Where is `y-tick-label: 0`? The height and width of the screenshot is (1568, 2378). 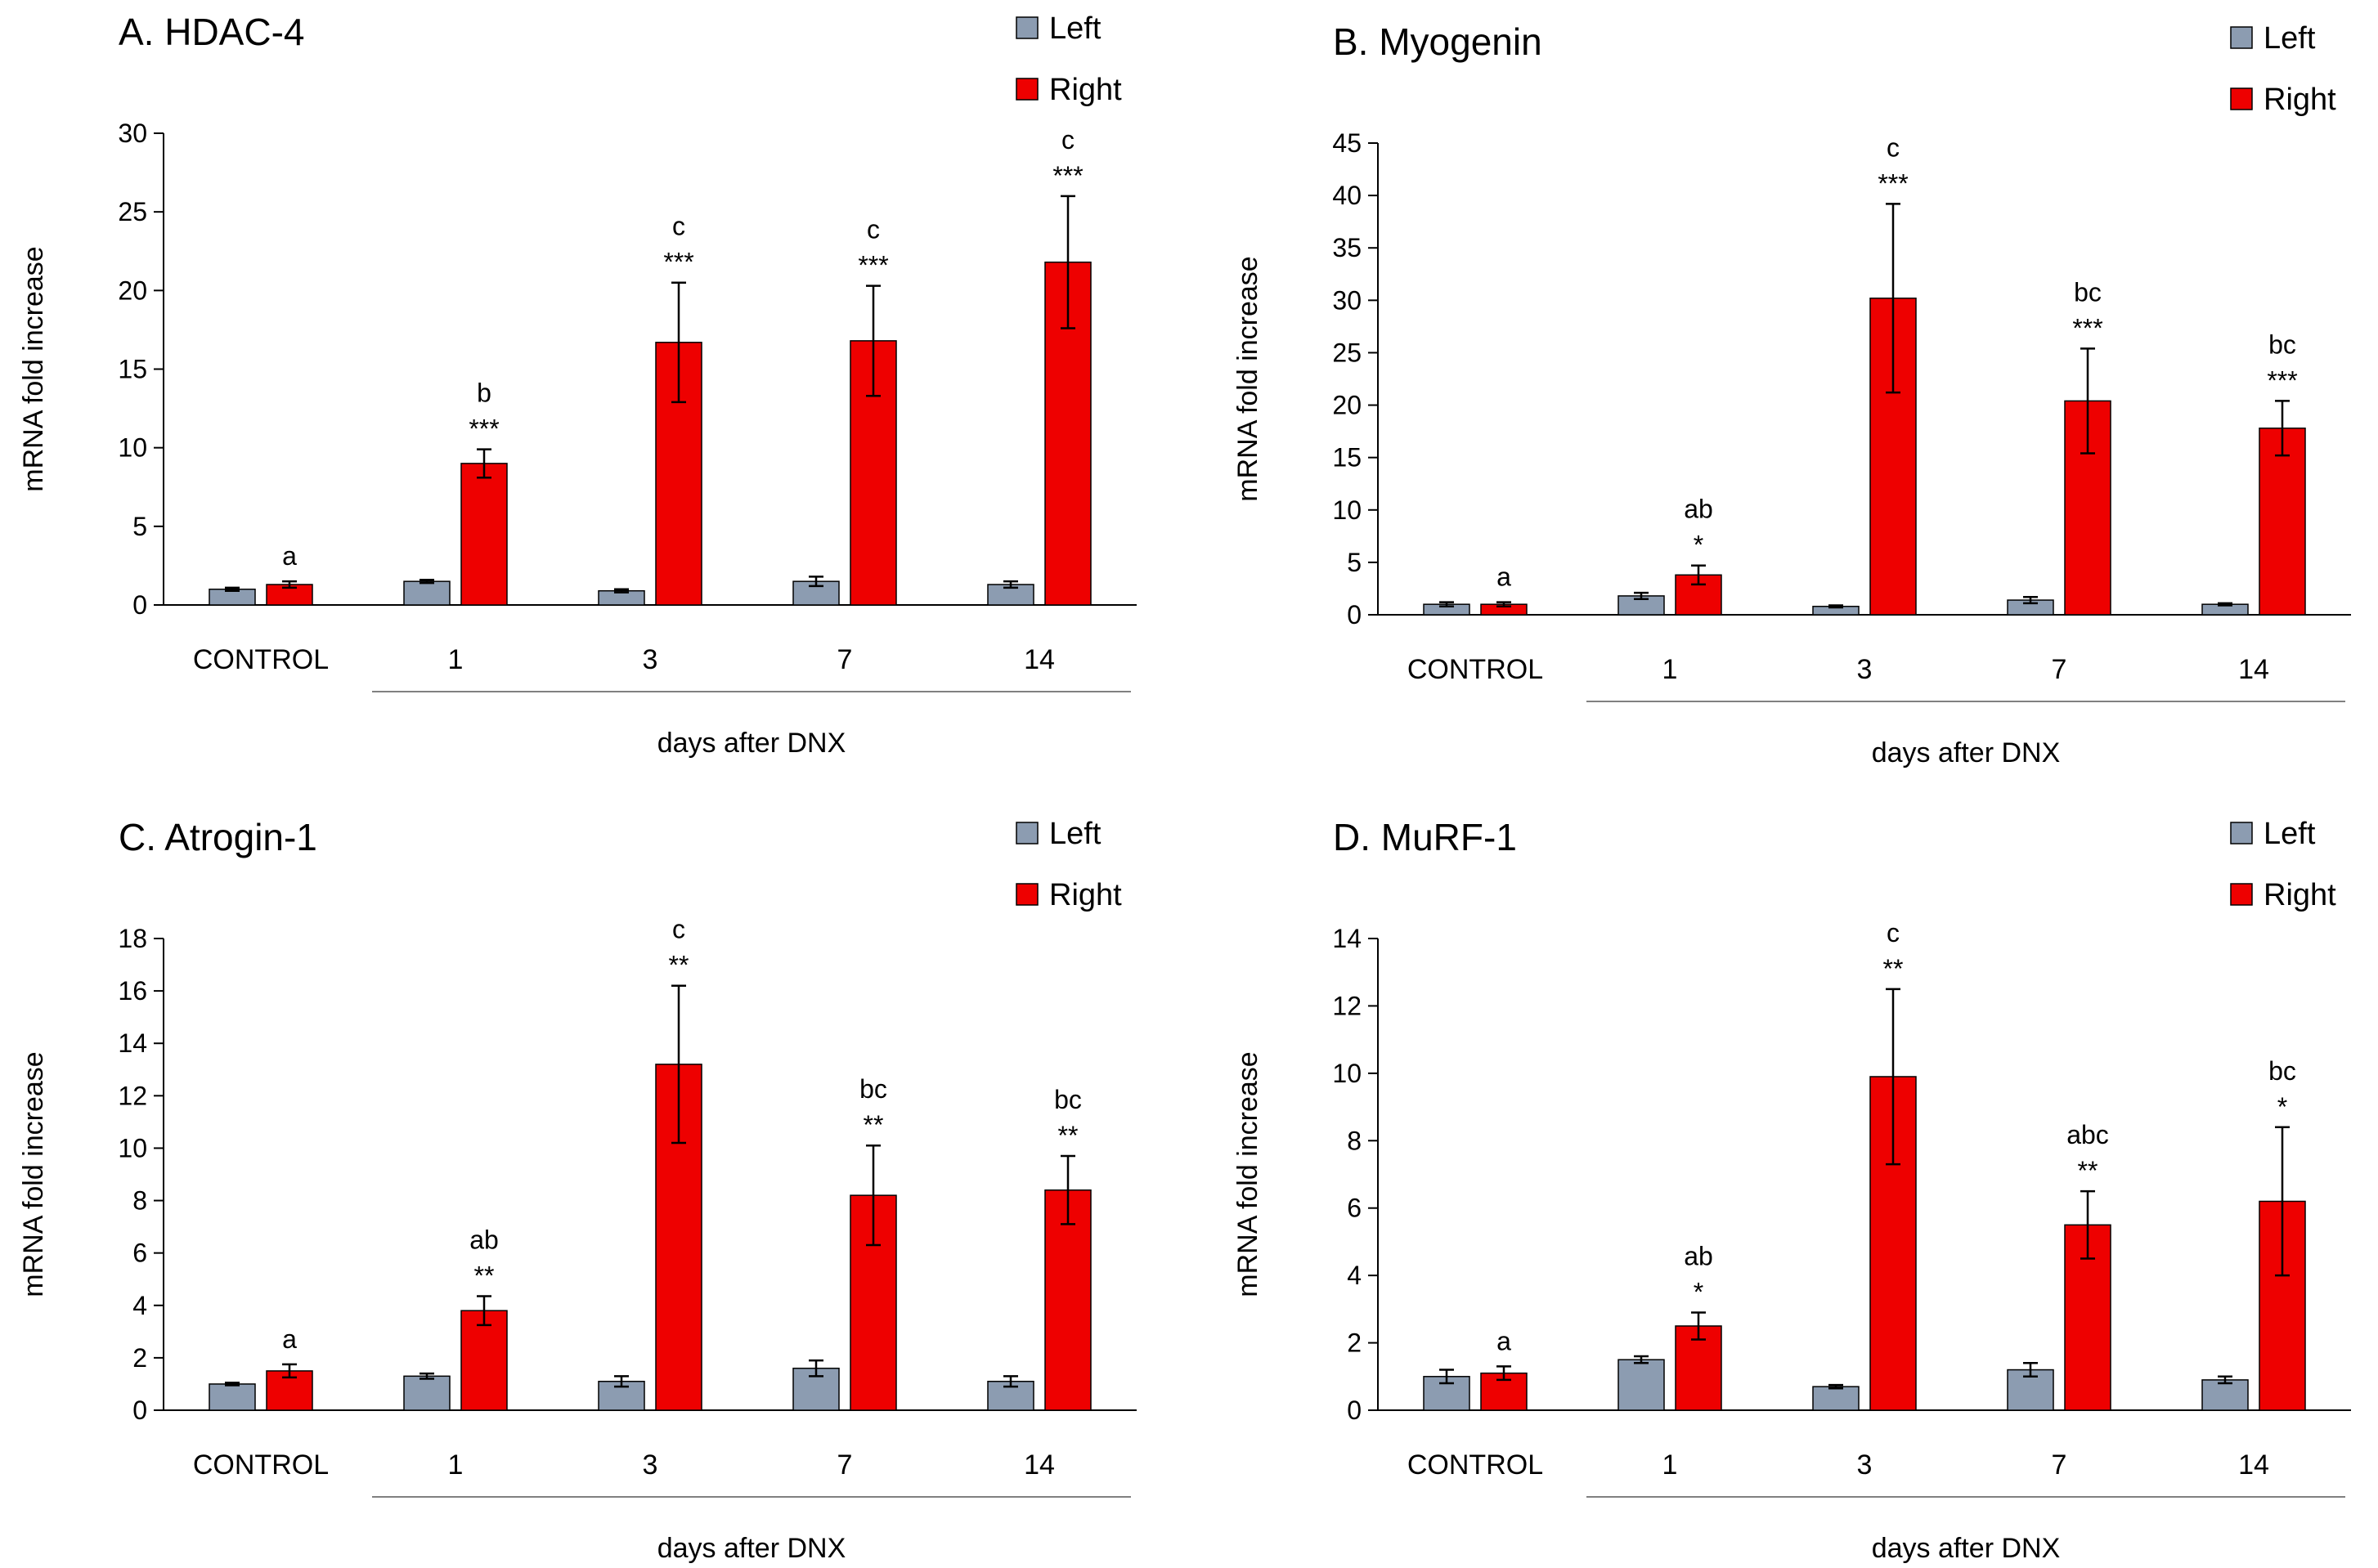 y-tick-label: 0 is located at coordinates (1354, 615).